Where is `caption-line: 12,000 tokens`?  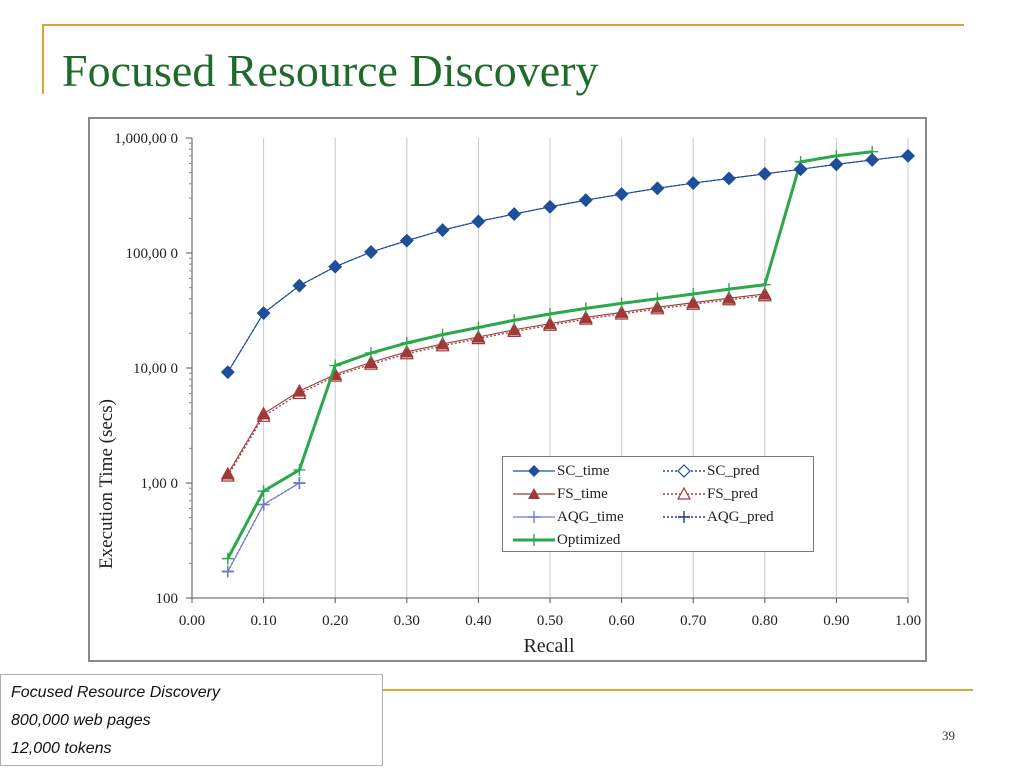 caption-line: 12,000 tokens is located at coordinates (61, 748).